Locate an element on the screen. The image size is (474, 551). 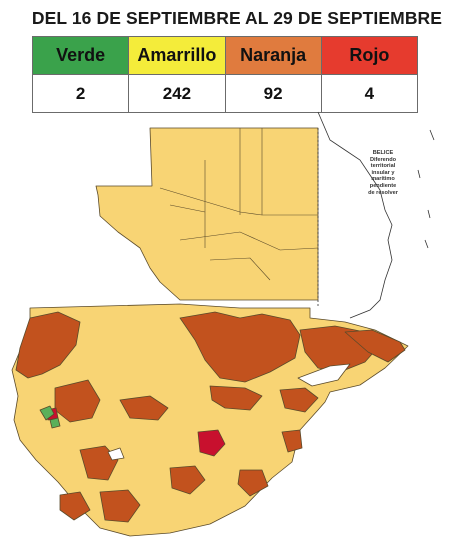
lake-atitlan is located at coordinates (116, 454).